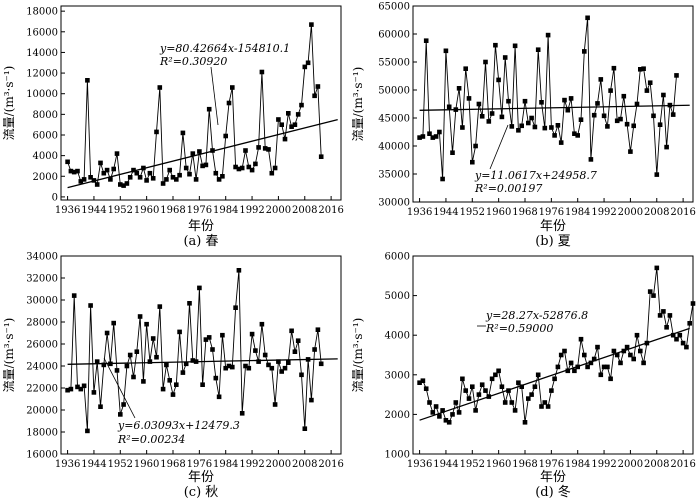  What do you see at coordinates (394, 175) in the screenshot?
I see `y-tick-label: 35000` at bounding box center [394, 175].